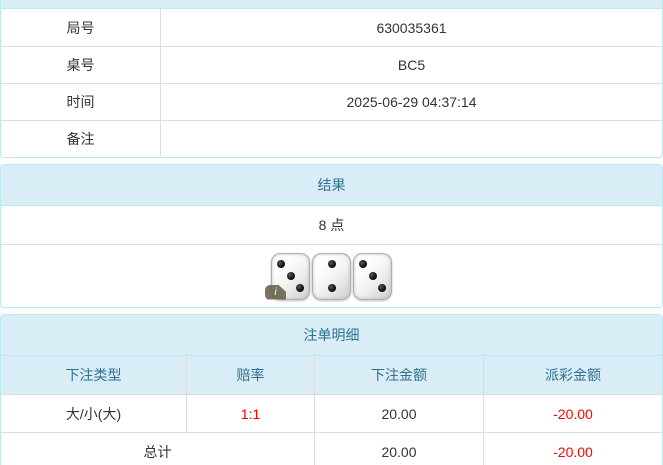  What do you see at coordinates (275, 292) in the screenshot?
I see `info-badge-icon: i` at bounding box center [275, 292].